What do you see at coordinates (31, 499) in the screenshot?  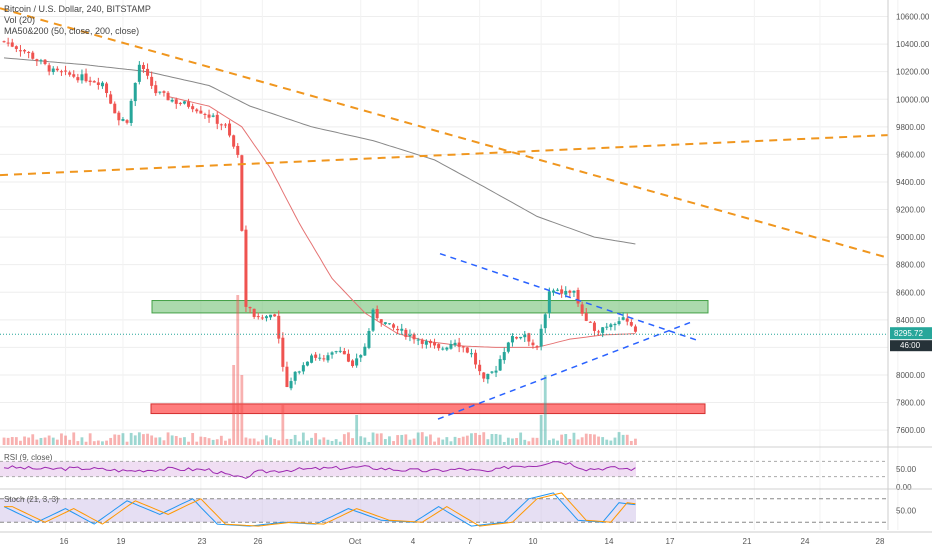 I see `stoch-legend: Stoch (21, 3, 3)` at bounding box center [31, 499].